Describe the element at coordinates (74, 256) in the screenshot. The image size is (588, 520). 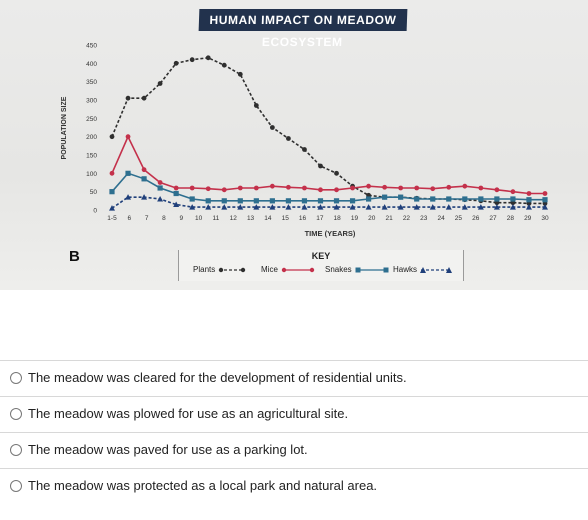
I see `panel-letter: B` at that location.